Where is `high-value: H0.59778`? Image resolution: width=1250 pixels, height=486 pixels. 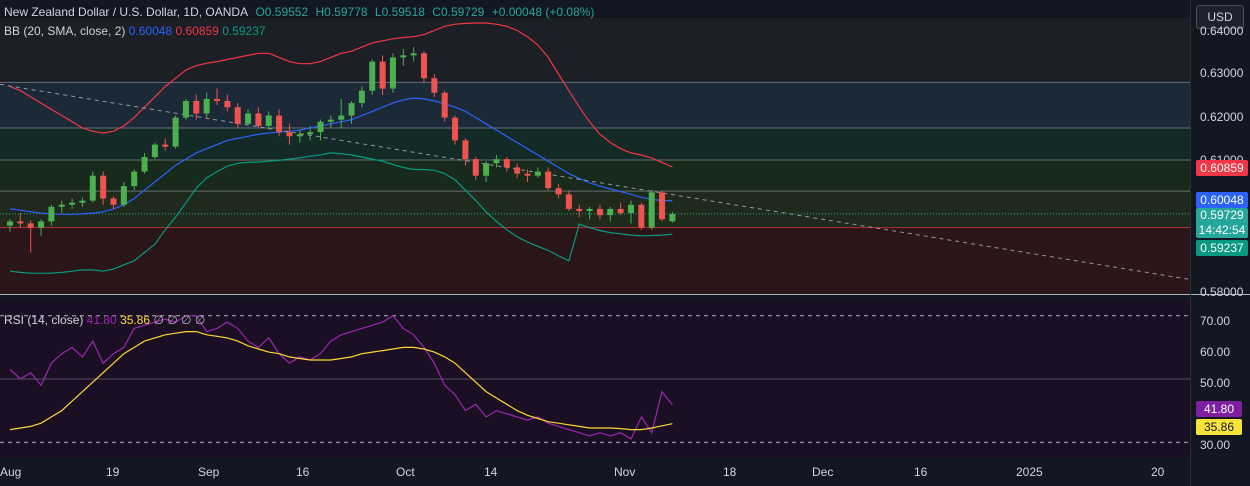
high-value: H0.59778 is located at coordinates (341, 12).